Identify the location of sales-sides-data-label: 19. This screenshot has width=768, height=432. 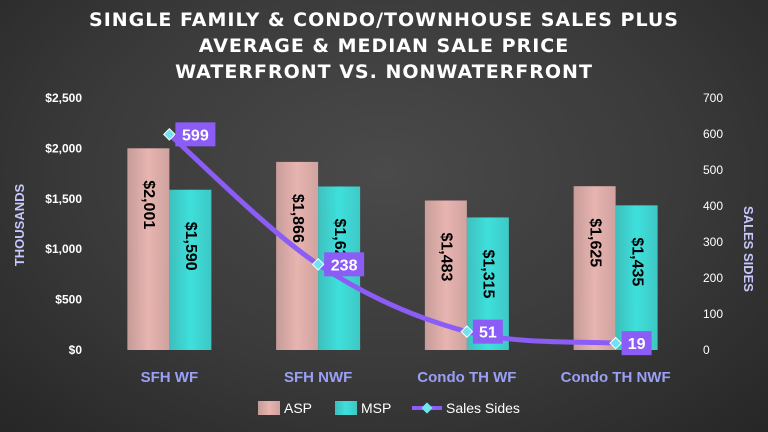
(637, 344).